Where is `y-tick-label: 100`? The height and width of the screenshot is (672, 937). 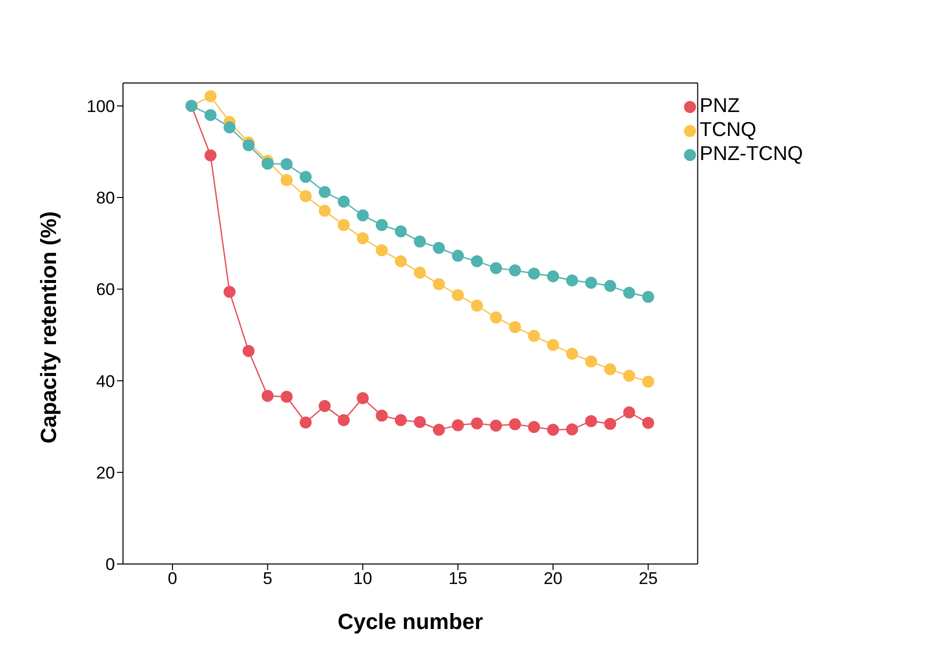 y-tick-label: 100 is located at coordinates (100, 106).